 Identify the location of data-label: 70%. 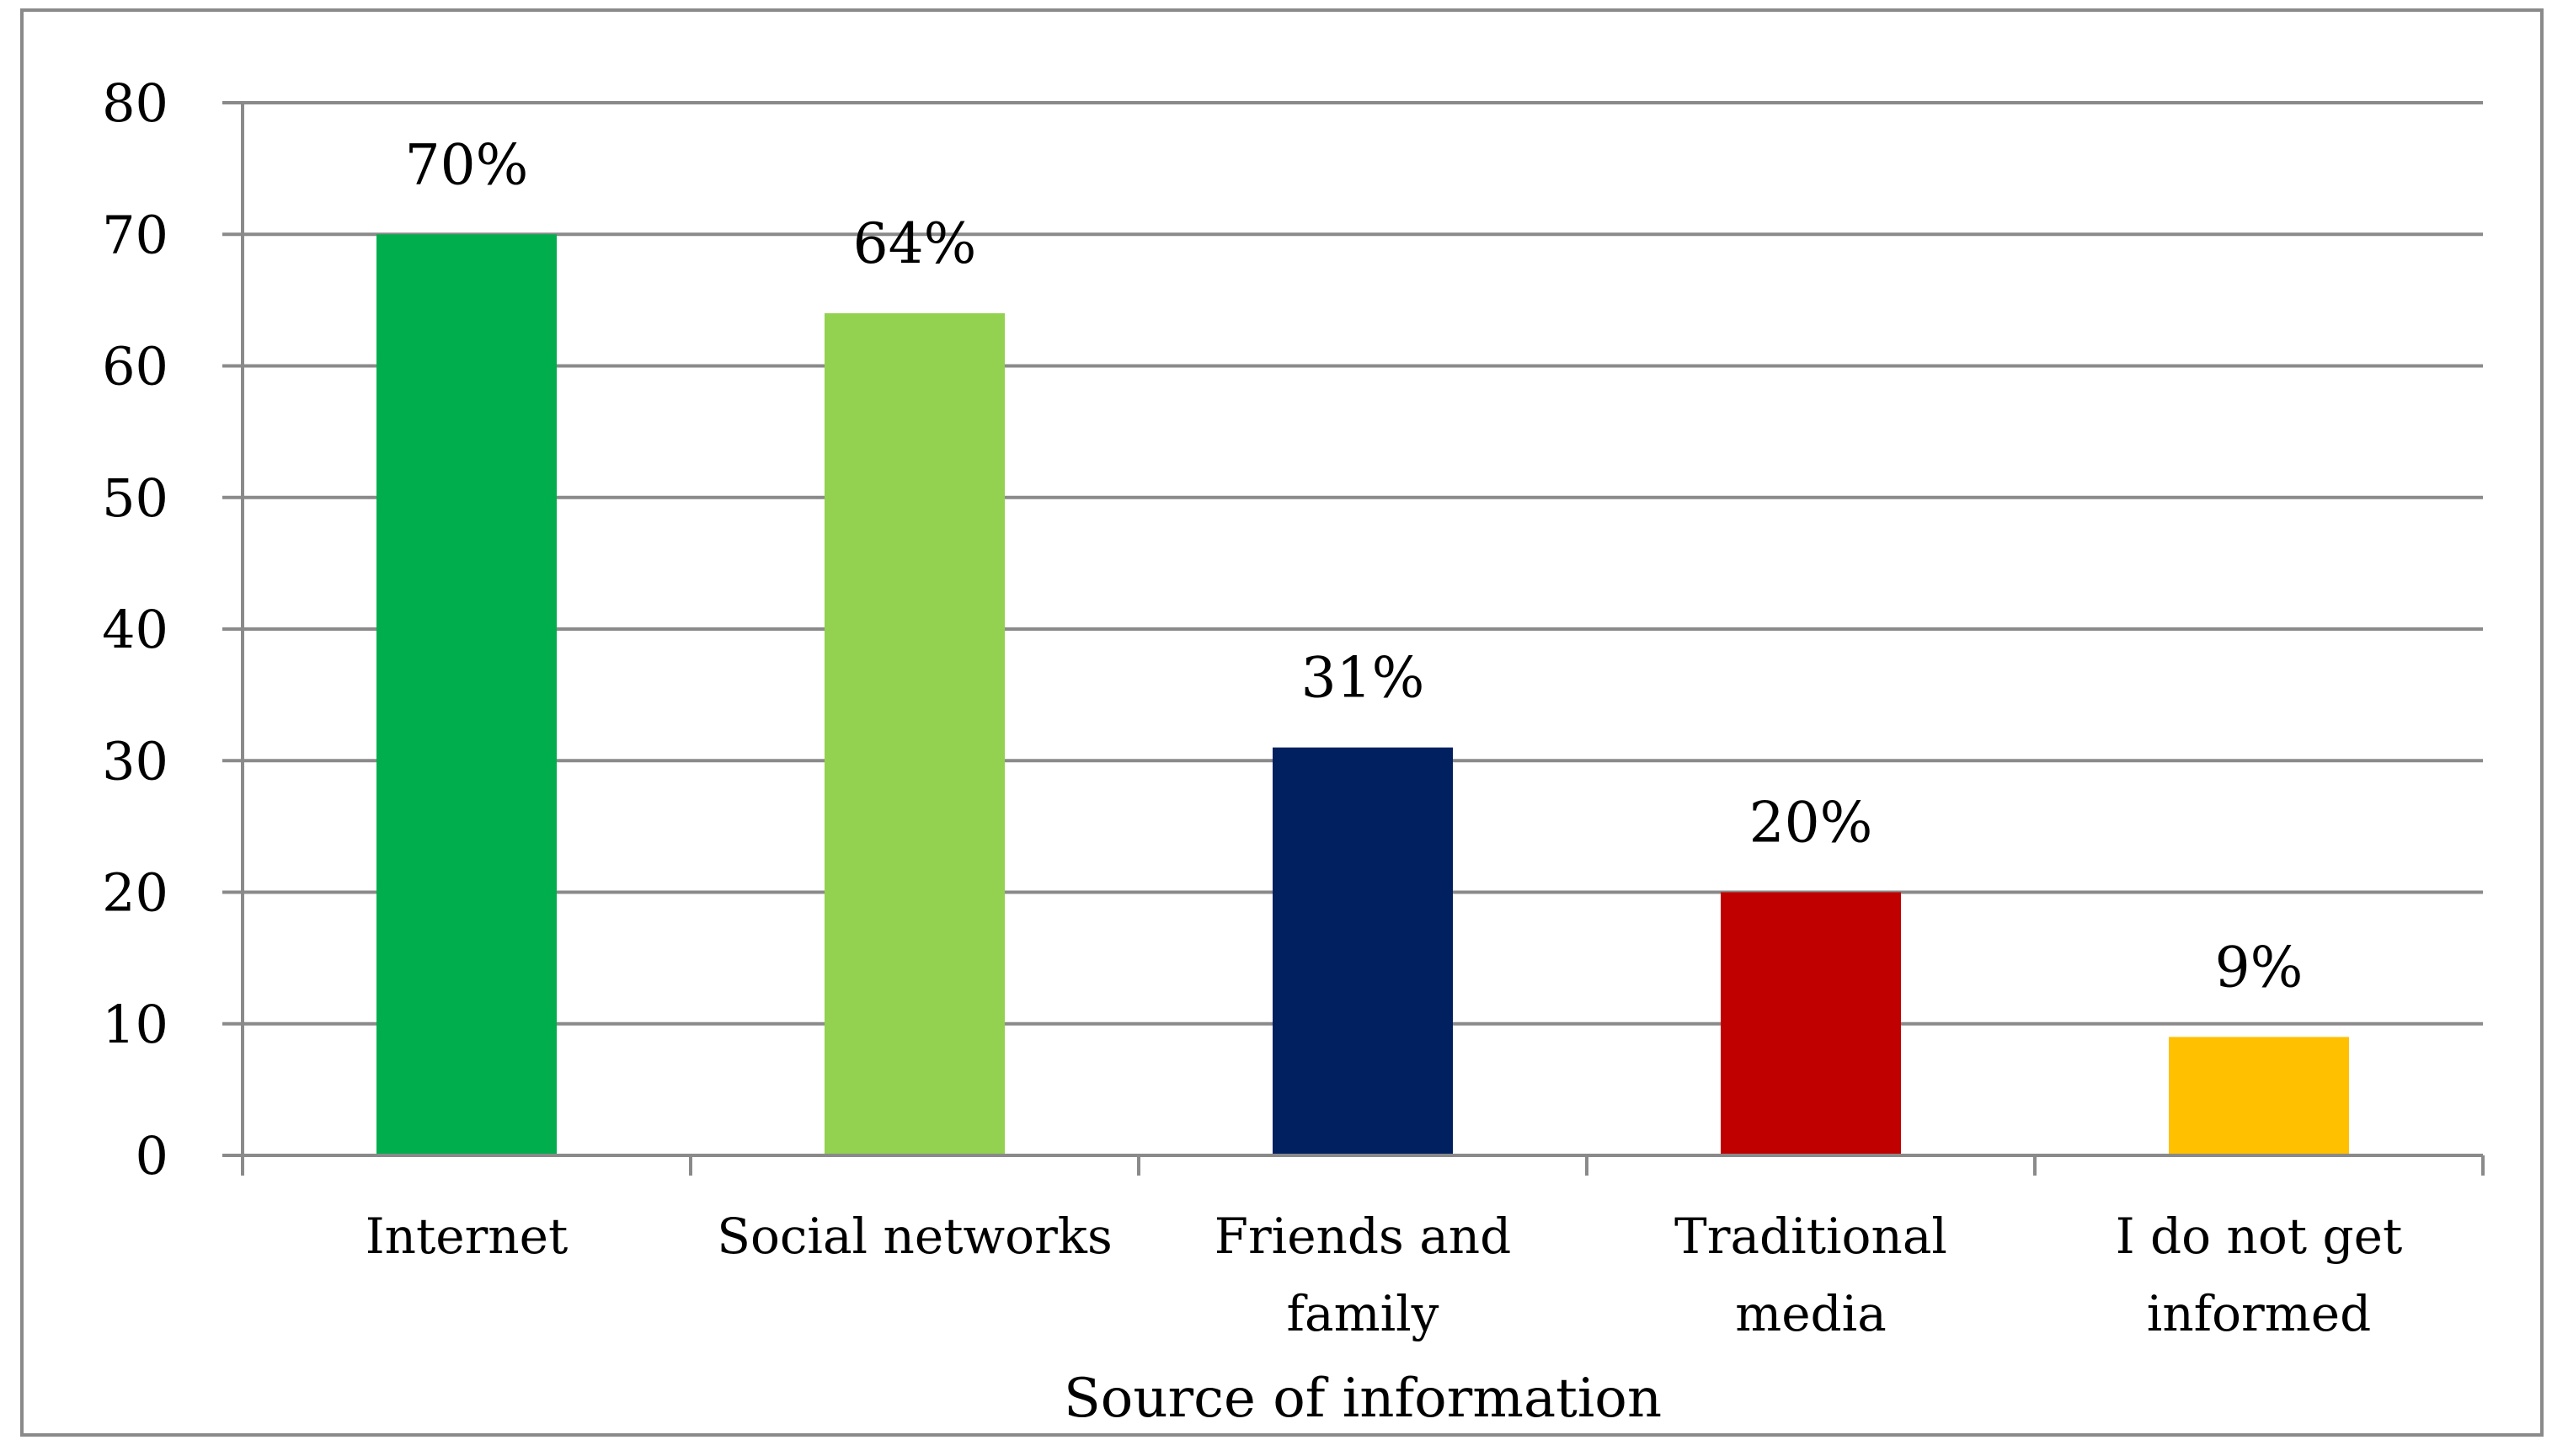
(467, 164).